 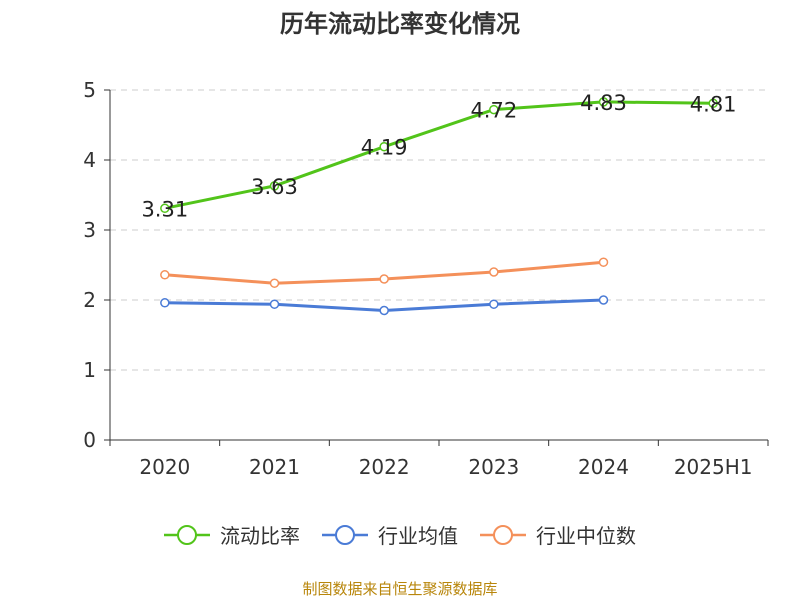 I want to click on legend-item: 行业中位数, so click(x=558, y=534).